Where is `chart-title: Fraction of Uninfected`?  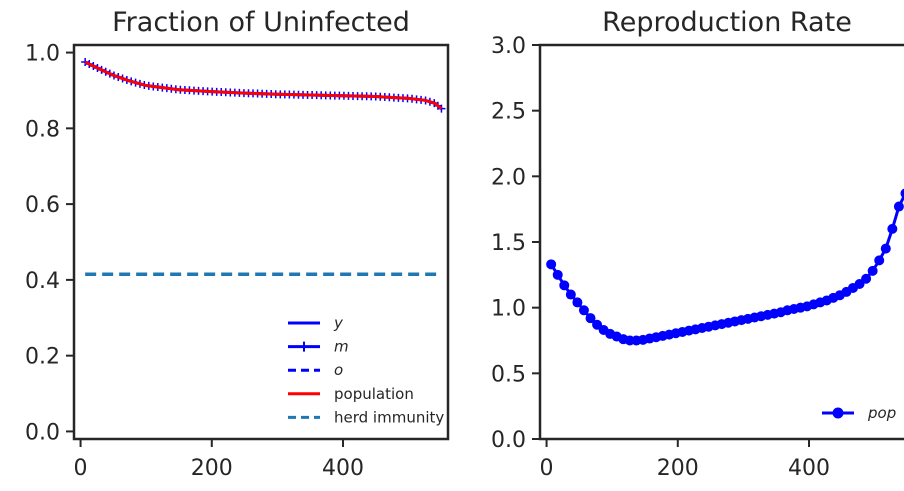
chart-title: Fraction of Uninfected is located at coordinates (261, 22).